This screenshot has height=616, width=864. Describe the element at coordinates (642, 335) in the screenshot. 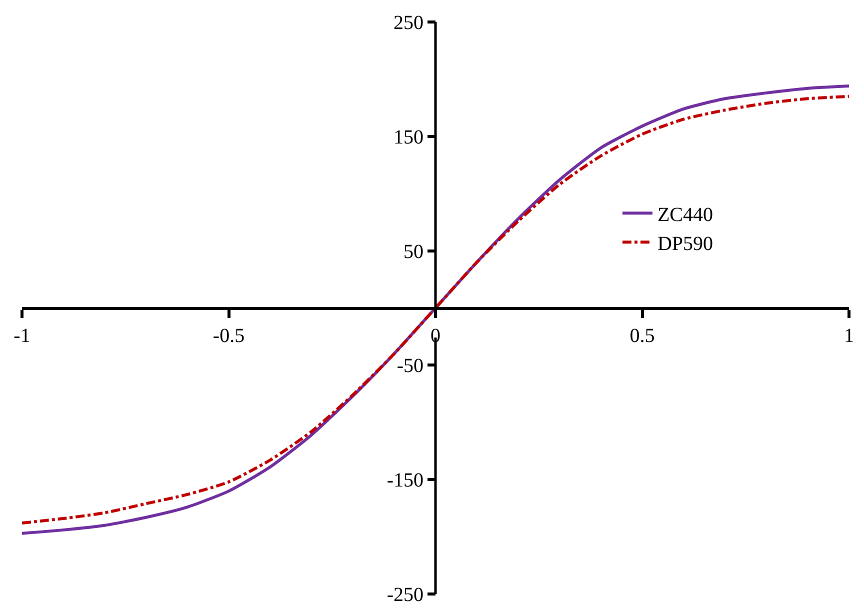

I see `x-tick-label: 0.5` at that location.